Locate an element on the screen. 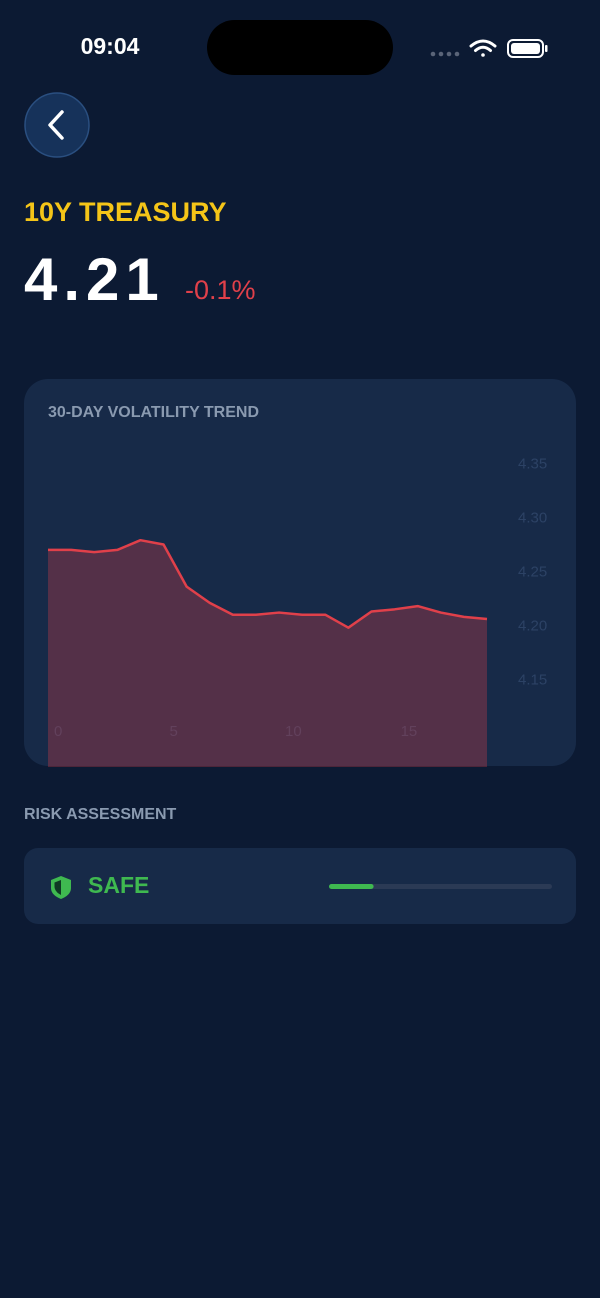 The image size is (600, 1298). y-tick-label: 4.20 is located at coordinates (532, 626).